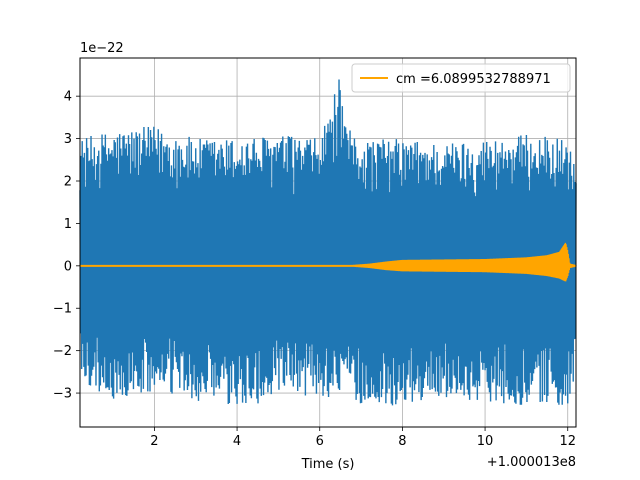 Image resolution: width=640 pixels, height=480 pixels. What do you see at coordinates (320, 441) in the screenshot?
I see `x-tick-label: 6` at bounding box center [320, 441].